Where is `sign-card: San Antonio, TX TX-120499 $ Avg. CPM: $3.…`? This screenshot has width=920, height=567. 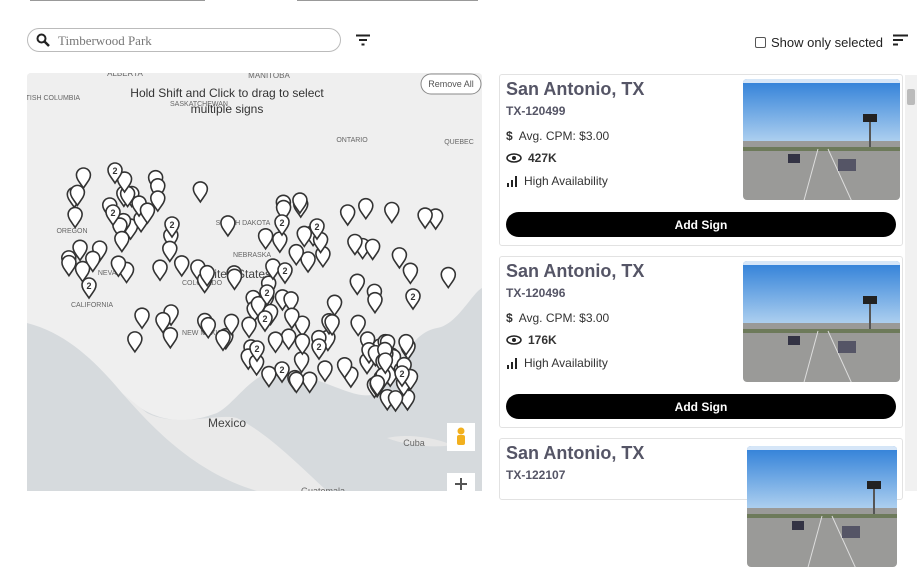 sign-card: San Antonio, TX TX-120499 $ Avg. CPM: $3.… is located at coordinates (701, 160).